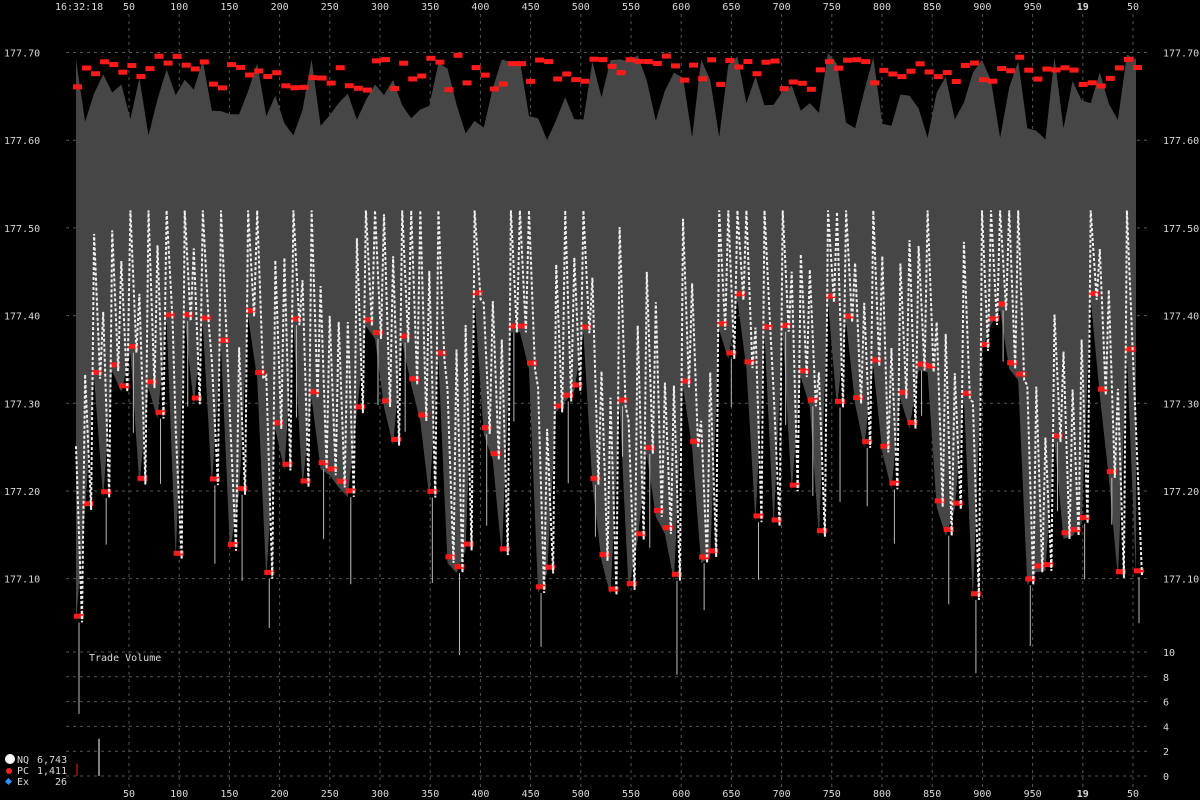  Describe the element at coordinates (581, 7) in the screenshot. I see `time-tick-label-top: 500` at that location.